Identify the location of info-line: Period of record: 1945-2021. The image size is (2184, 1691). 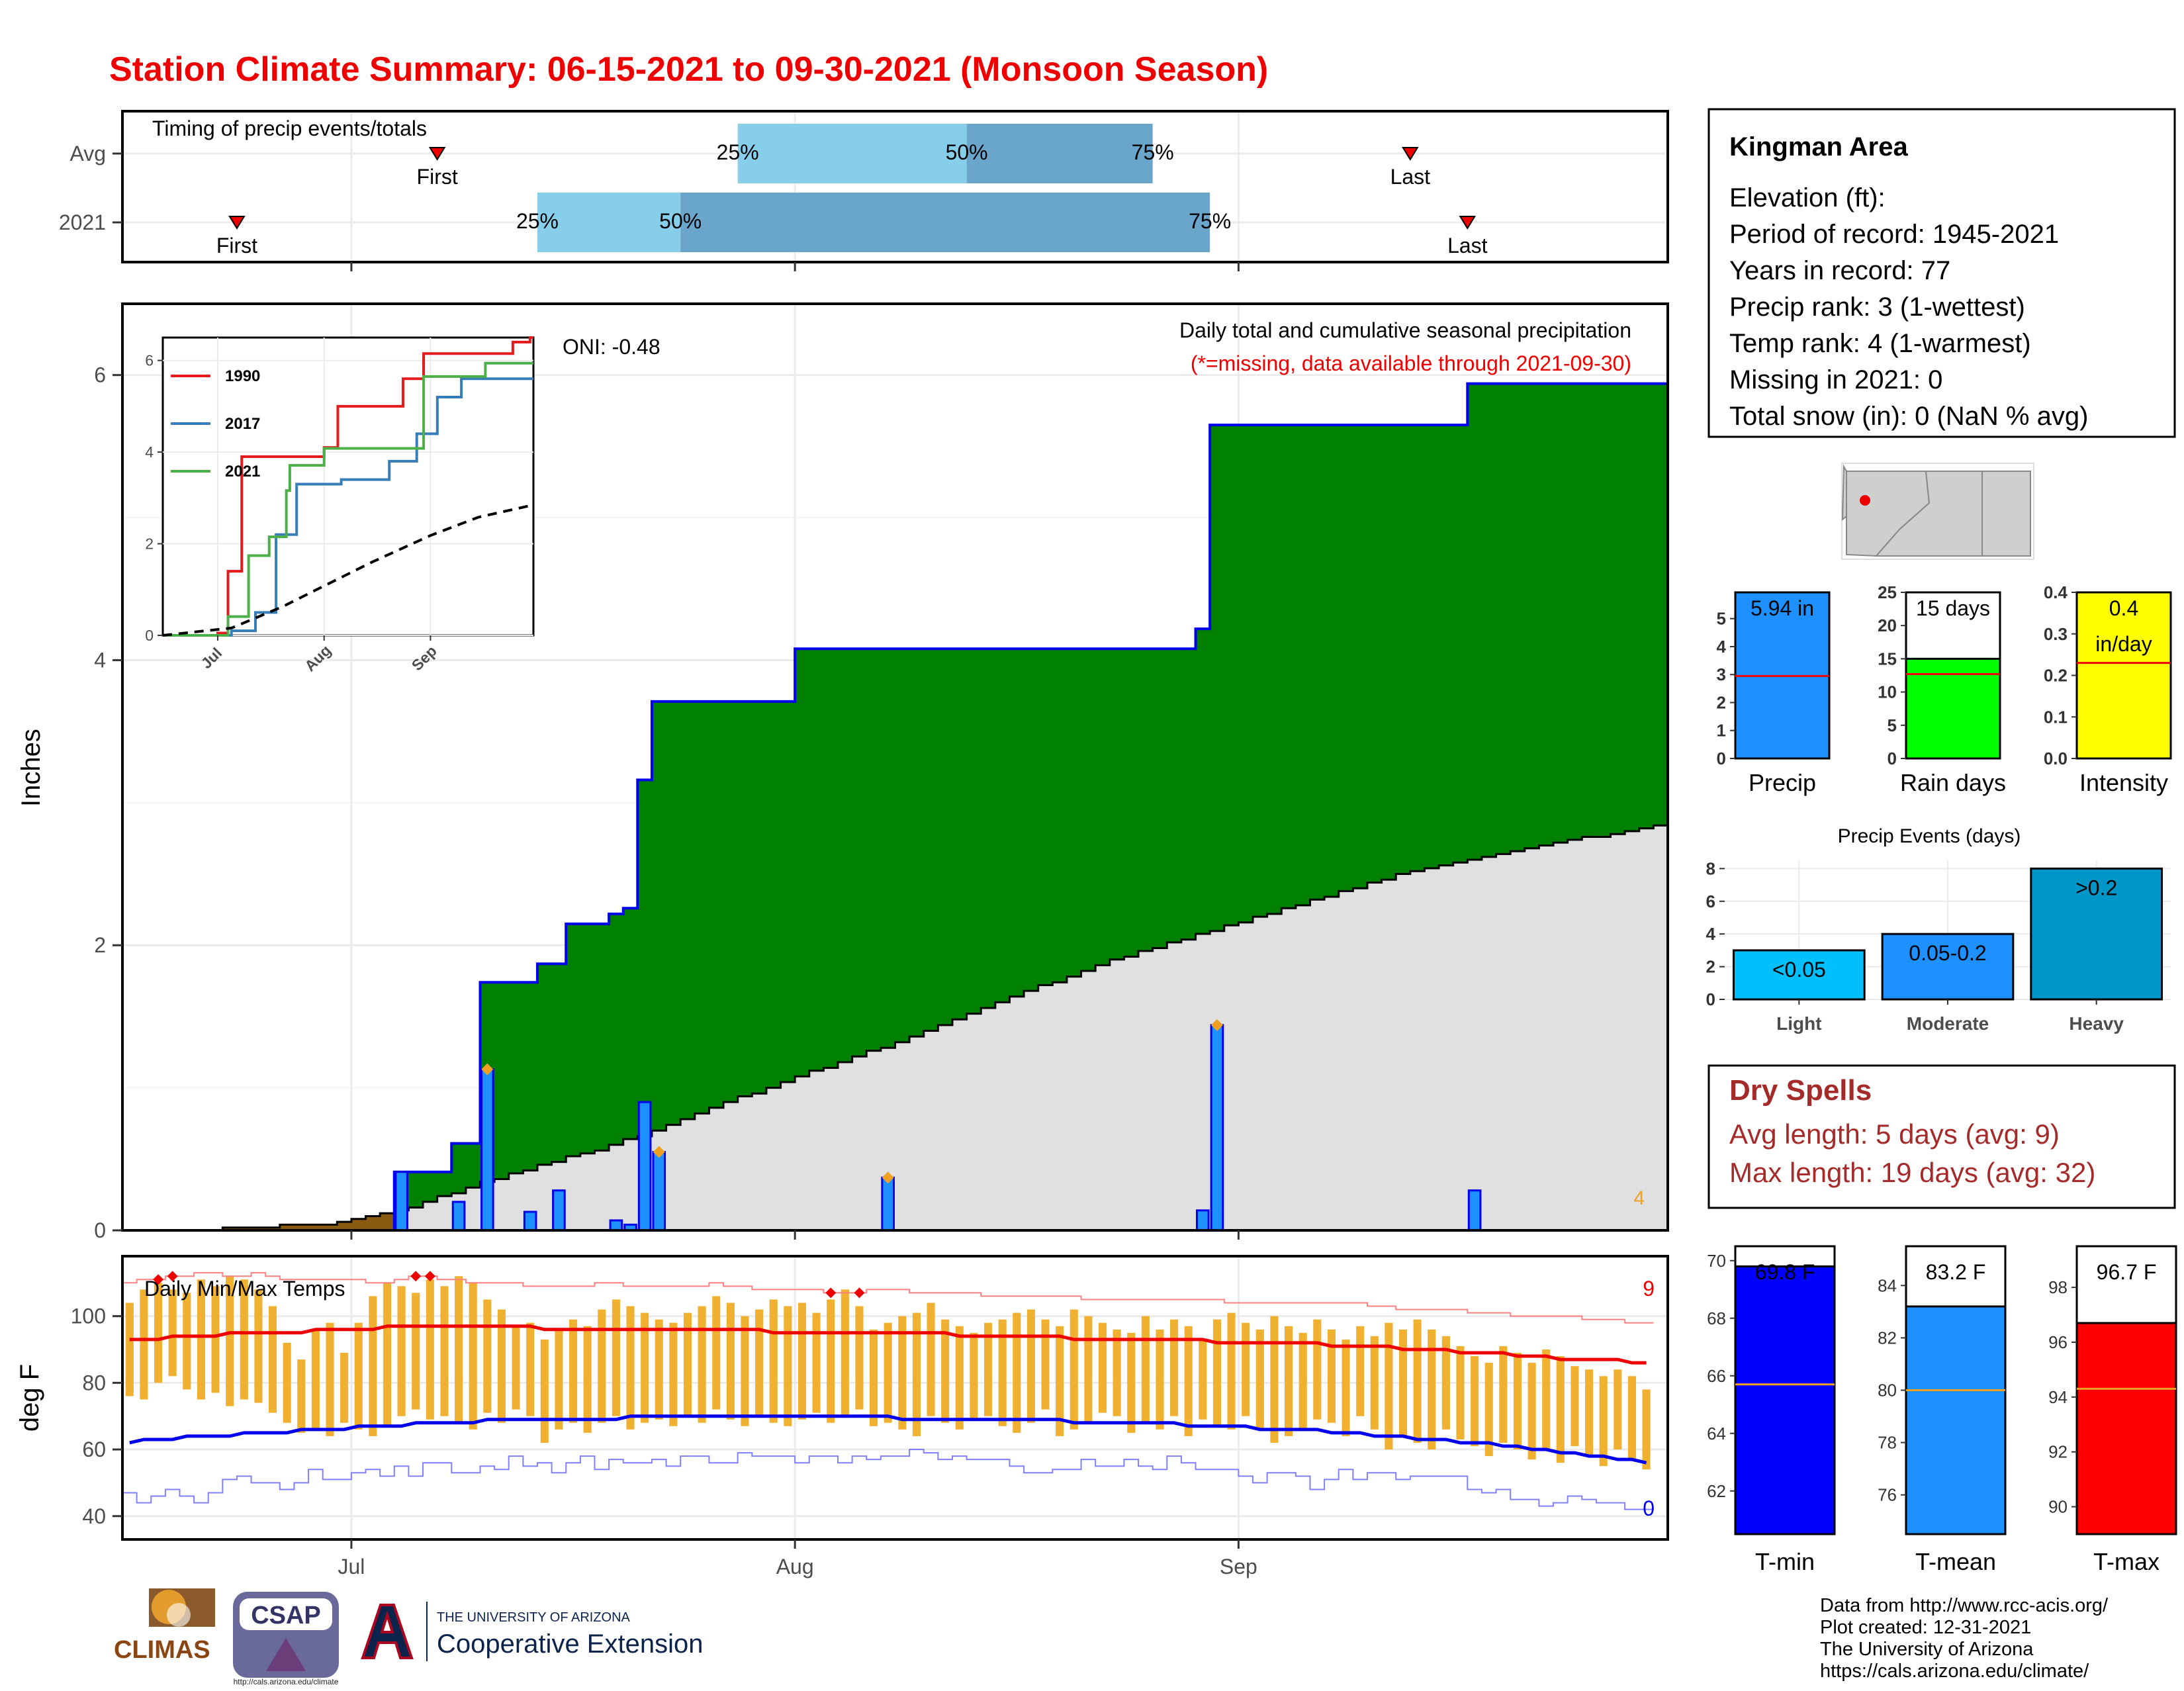
(1894, 235).